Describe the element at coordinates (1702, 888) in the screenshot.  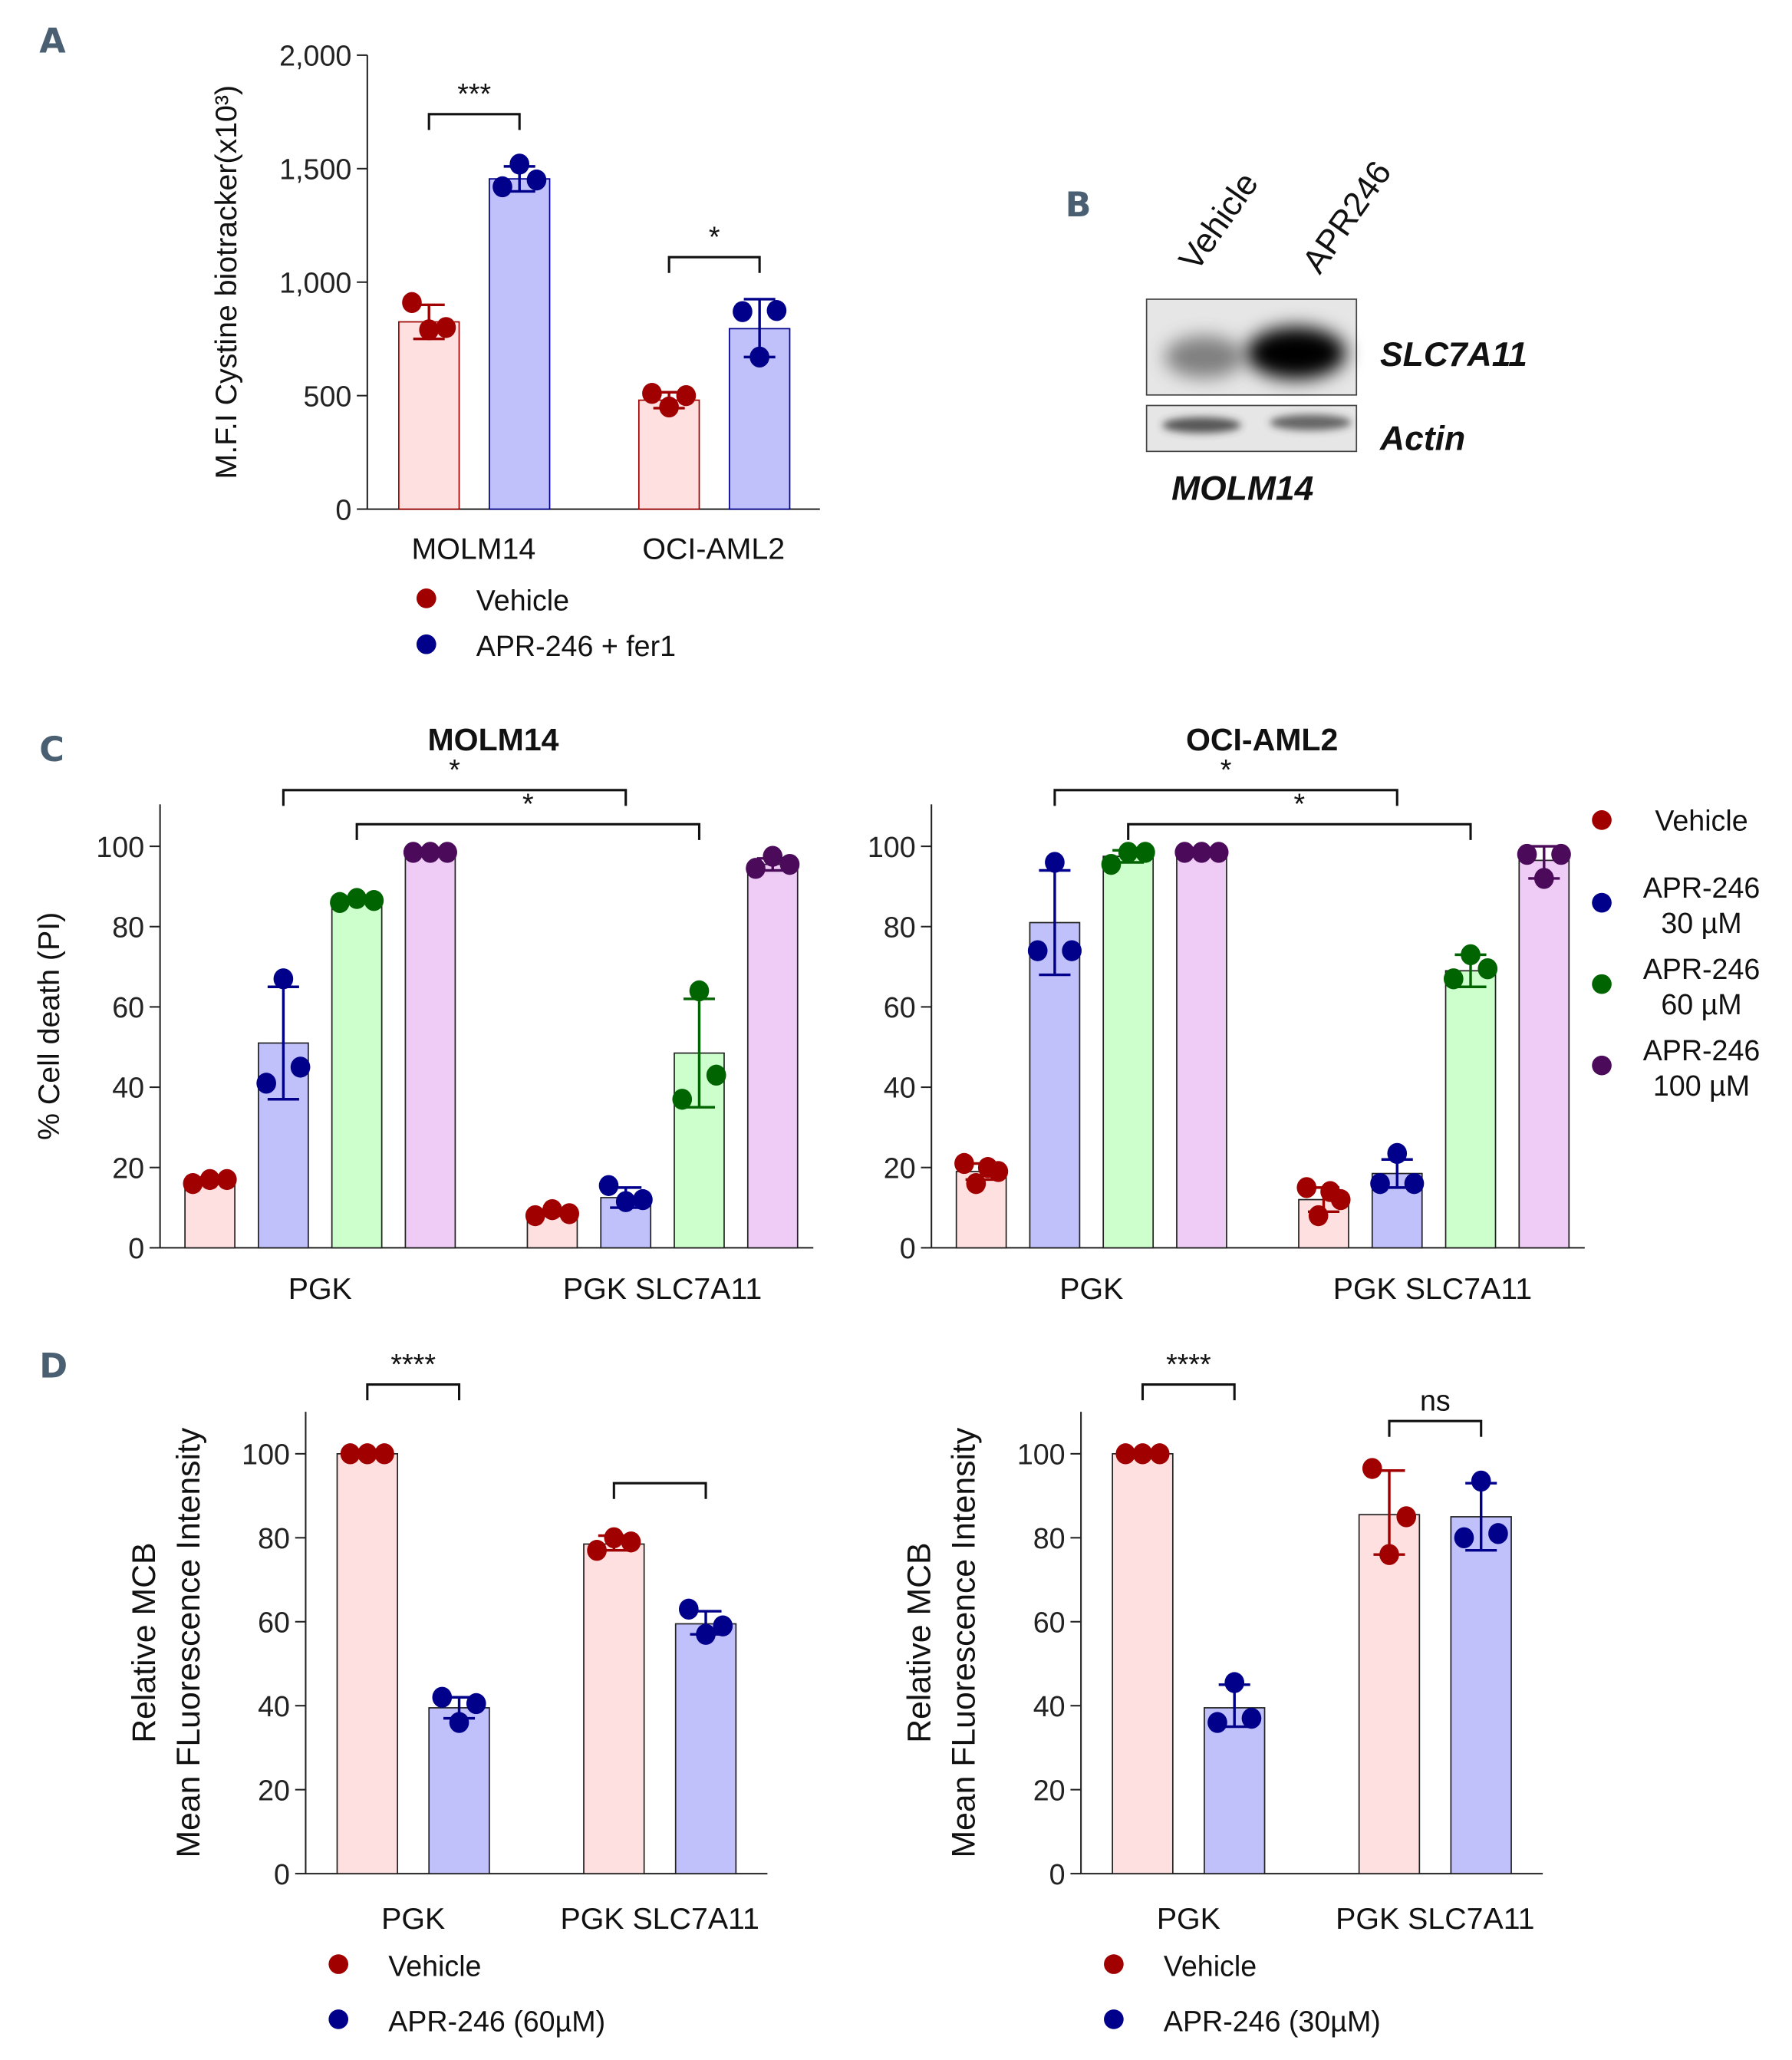
I see `legend-label-line: APR-246` at that location.